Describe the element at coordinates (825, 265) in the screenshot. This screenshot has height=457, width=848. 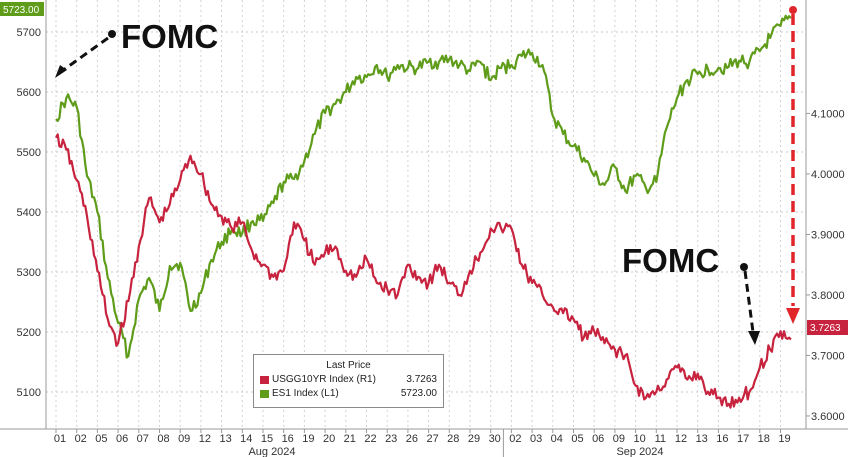
I see `right-axis-ticks: 3.6000 3.7000 3.8000 3.9000 4.0000 4.1000` at that location.